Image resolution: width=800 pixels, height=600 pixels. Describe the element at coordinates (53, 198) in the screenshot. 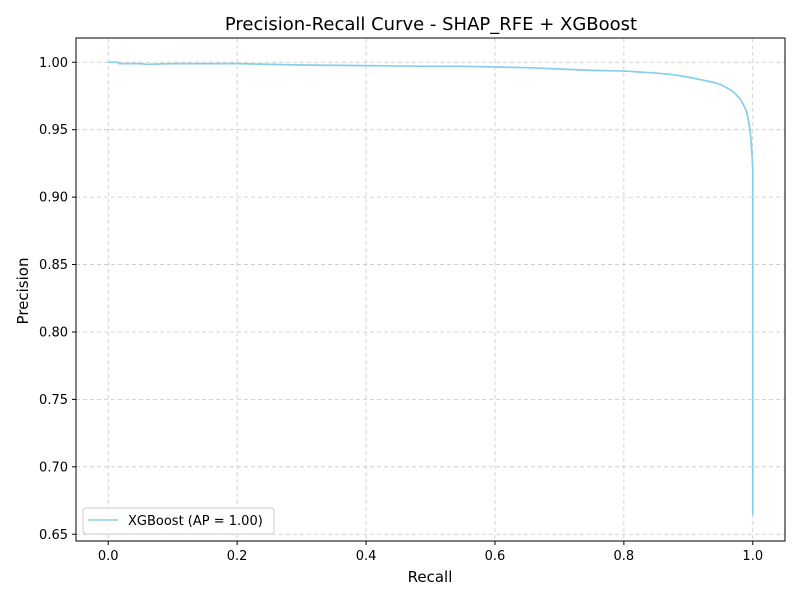

I see `y-tick-label: 0.90` at that location.